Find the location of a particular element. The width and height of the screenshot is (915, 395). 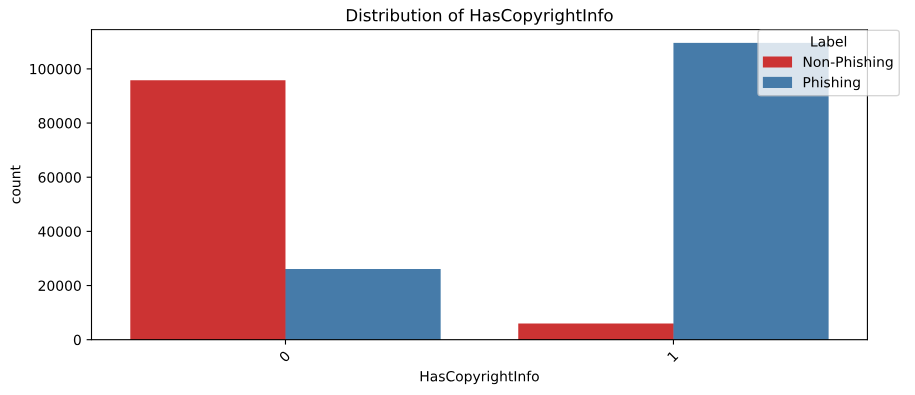

legend-label: Non-Phishing is located at coordinates (848, 63).